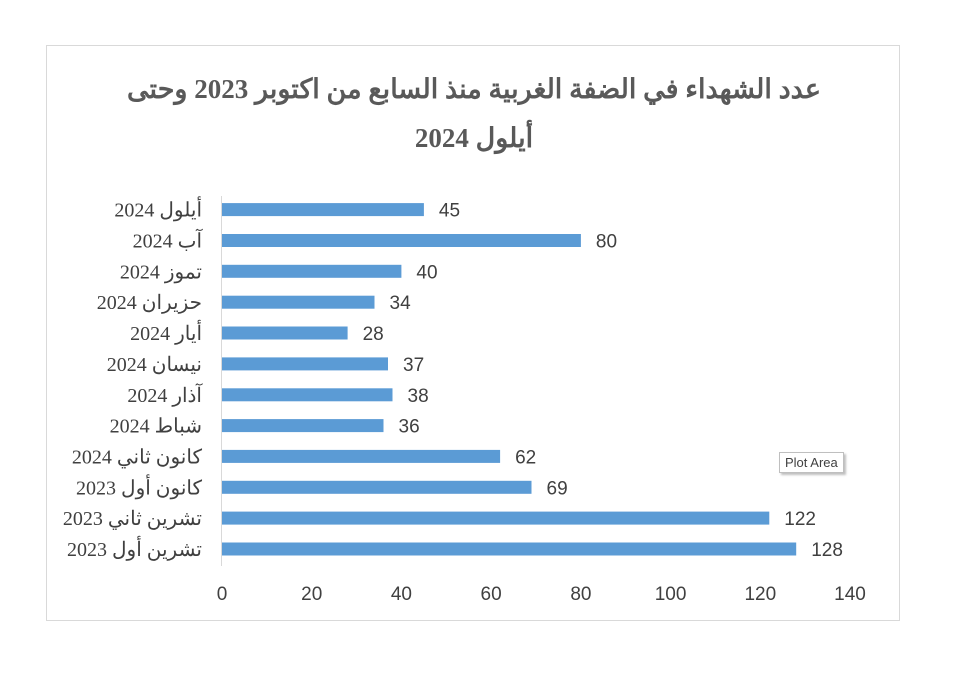  I want to click on x-tick-label: 60, so click(491, 594).